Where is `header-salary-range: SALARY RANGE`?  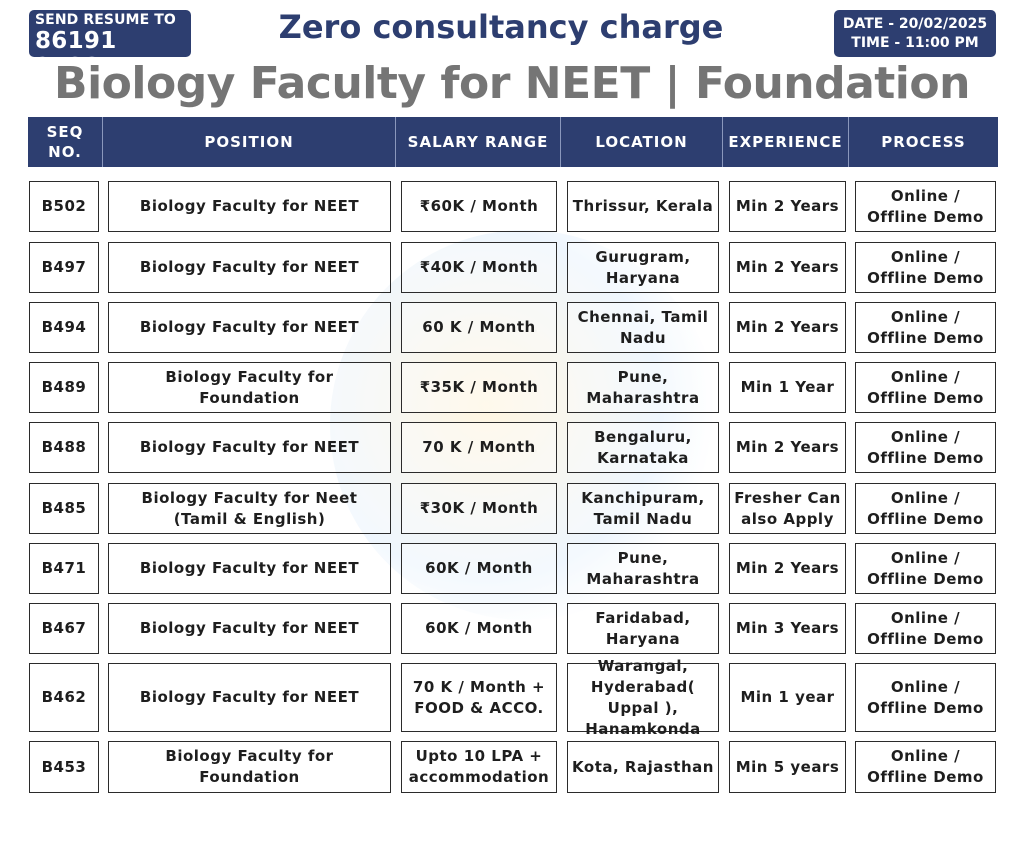
header-salary-range: SALARY RANGE is located at coordinates (478, 142).